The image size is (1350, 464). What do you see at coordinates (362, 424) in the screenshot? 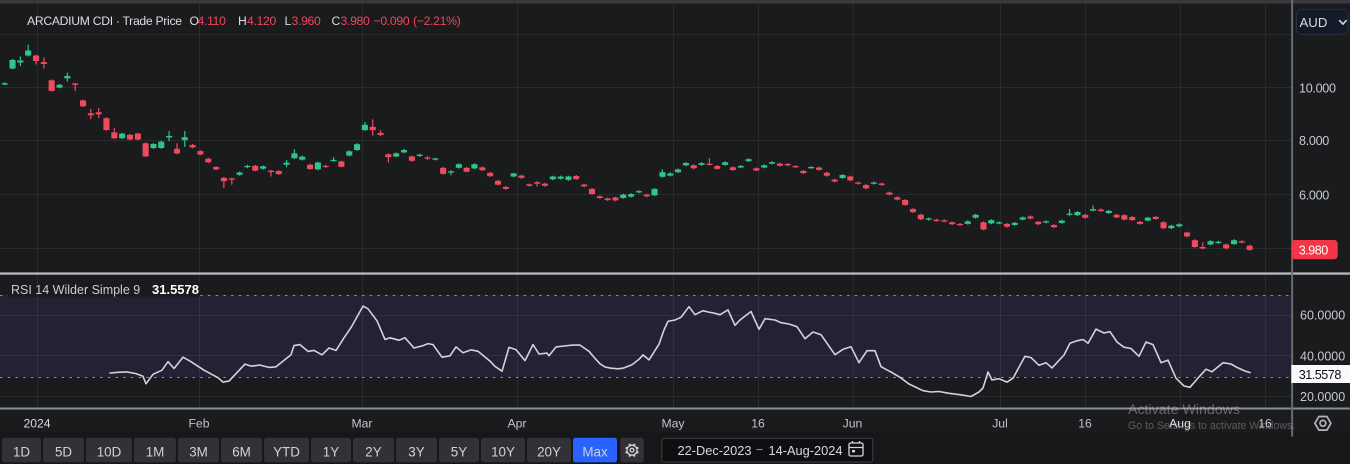
I see `svg-text: Mar` at bounding box center [362, 424].